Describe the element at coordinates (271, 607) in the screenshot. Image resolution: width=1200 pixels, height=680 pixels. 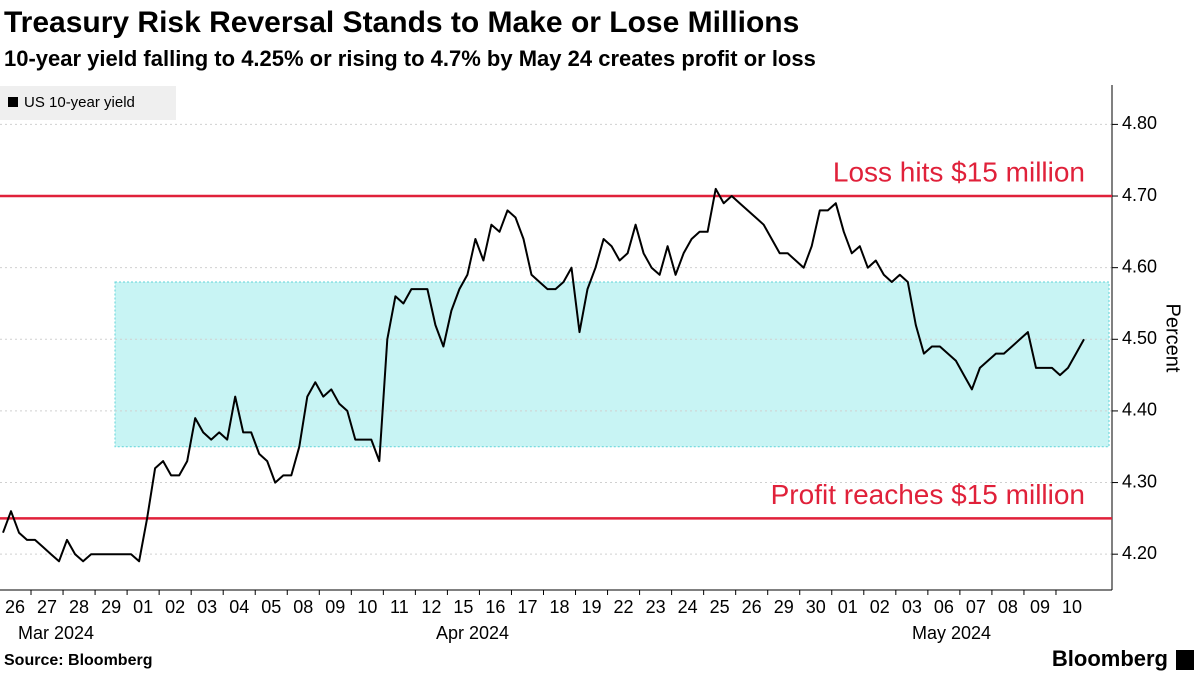
I see `x-tick-label: 05` at that location.